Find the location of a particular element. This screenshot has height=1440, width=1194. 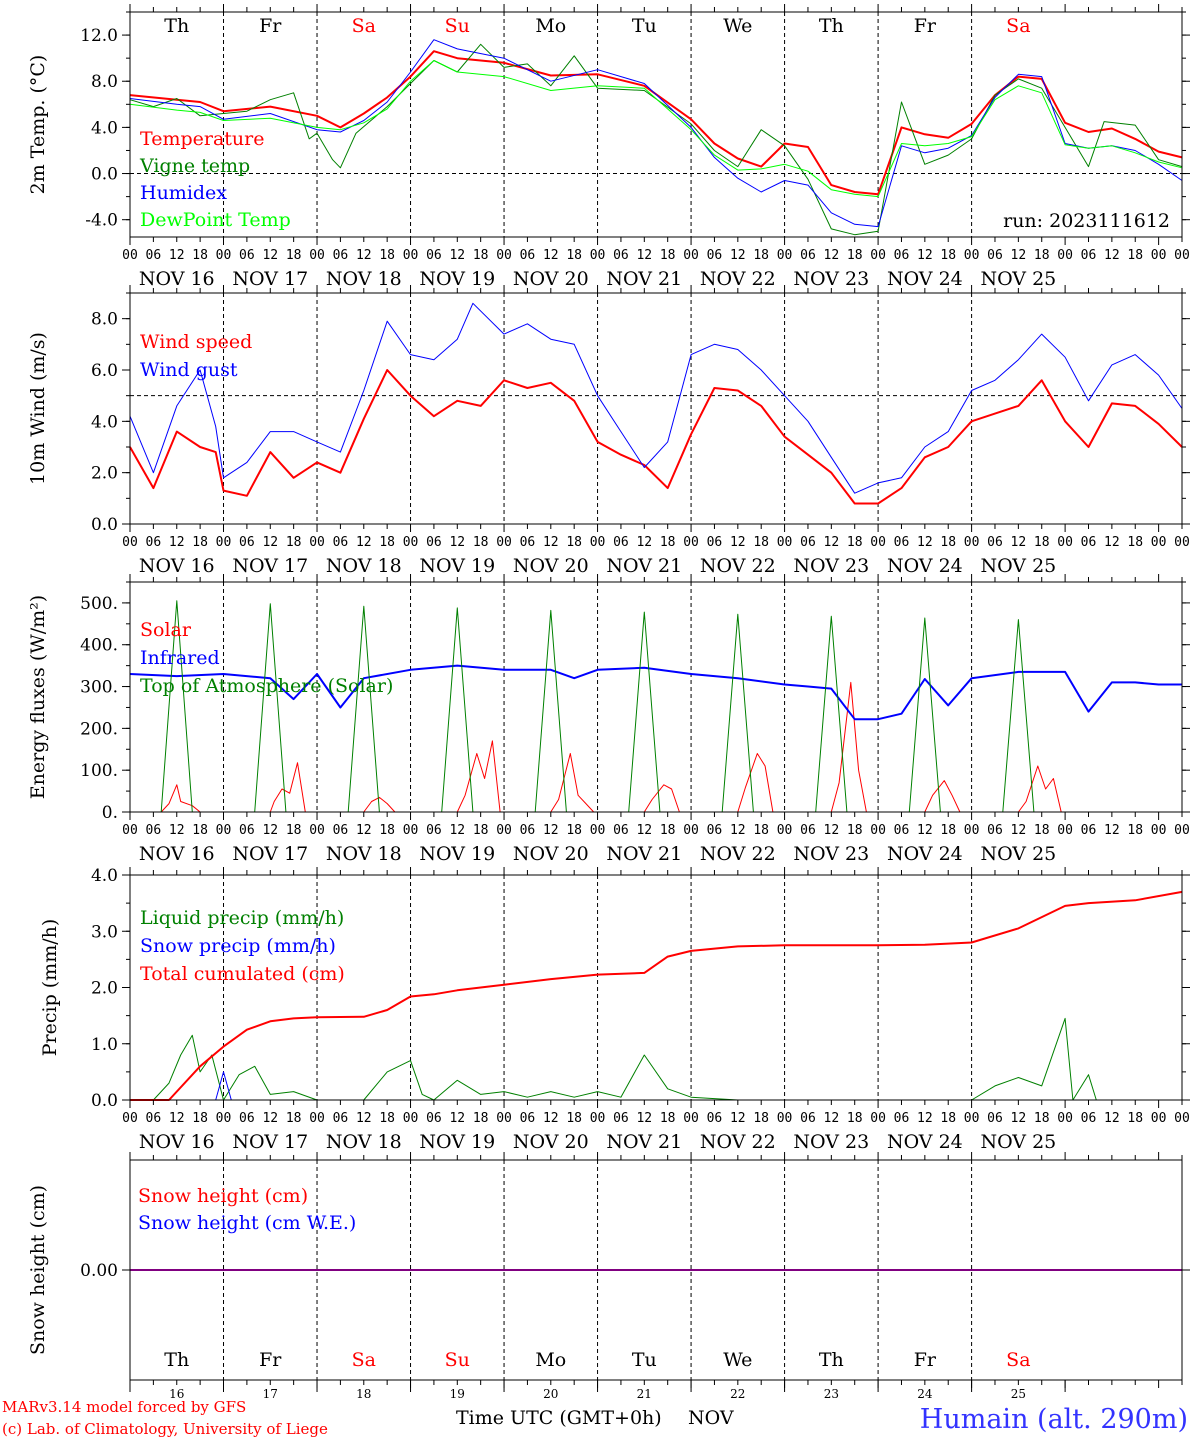

legend-entry: Temperature is located at coordinates (202, 139).